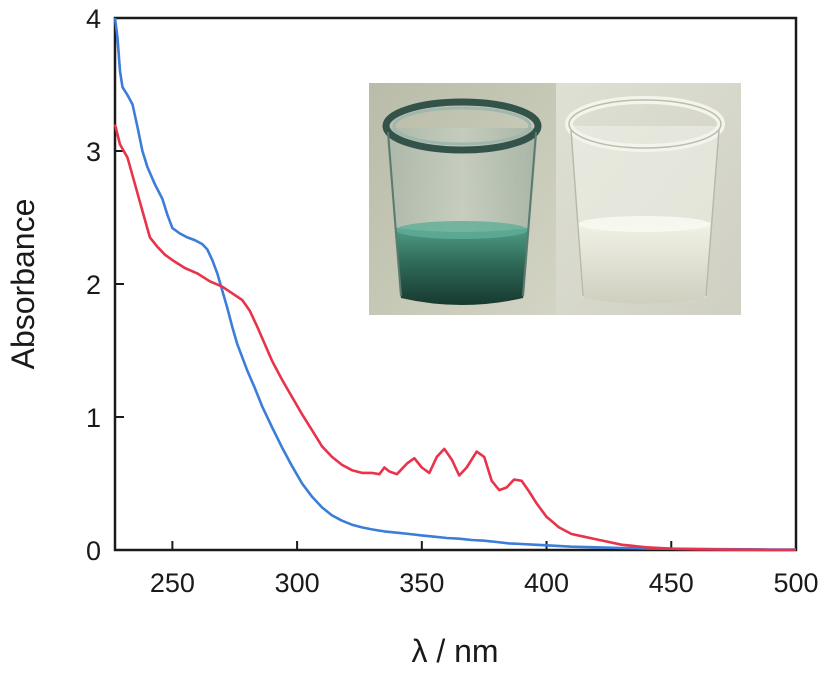 The height and width of the screenshot is (674, 832). I want to click on y-tick-label: 3, so click(93, 152).